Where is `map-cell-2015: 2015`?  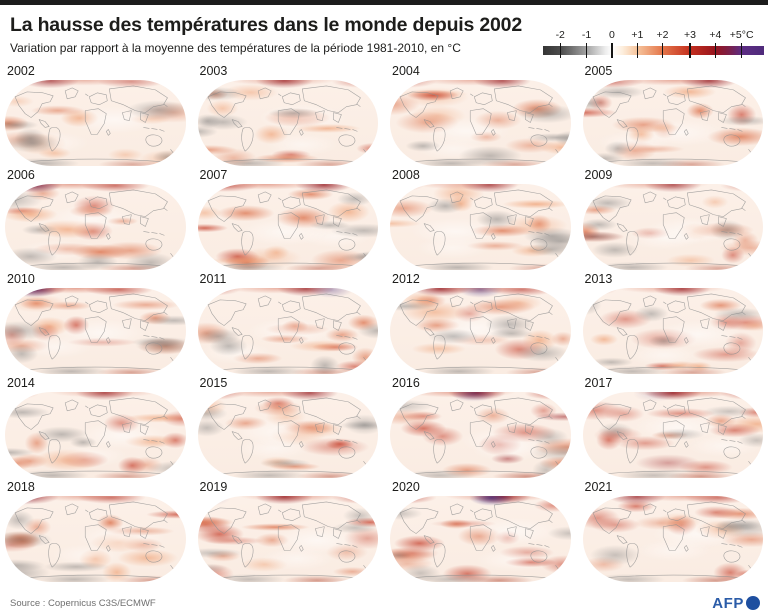
map-cell-2015: 2015 is located at coordinates (287, 427).